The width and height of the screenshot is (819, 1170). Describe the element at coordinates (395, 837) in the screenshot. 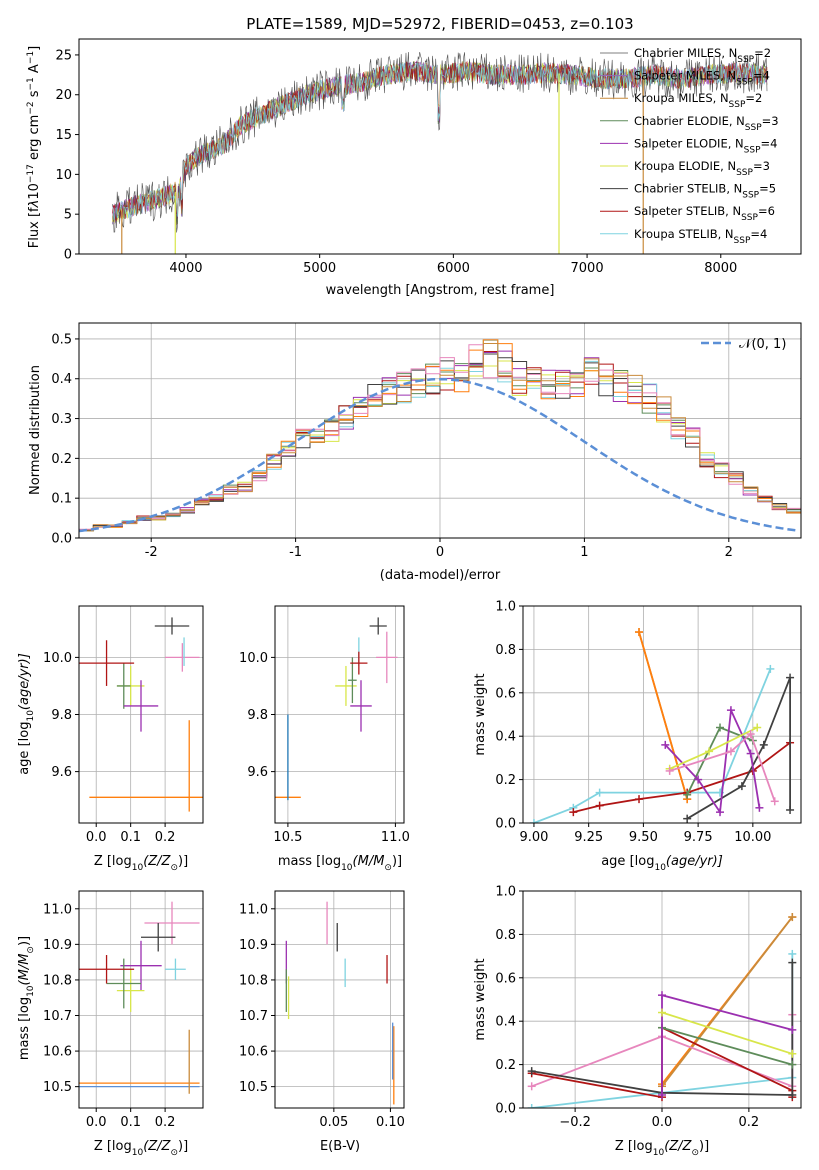

I see `x-tick-label: 11.0` at that location.